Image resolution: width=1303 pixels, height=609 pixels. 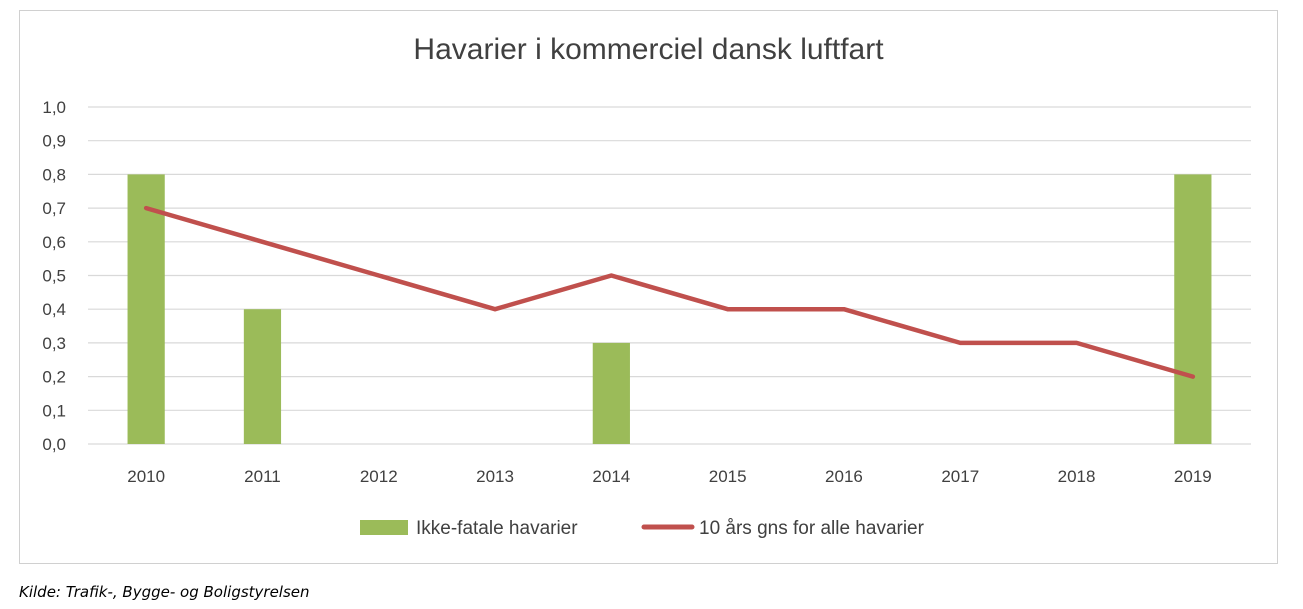 What do you see at coordinates (54, 174) in the screenshot?
I see `y-tick-label: 0,8` at bounding box center [54, 174].